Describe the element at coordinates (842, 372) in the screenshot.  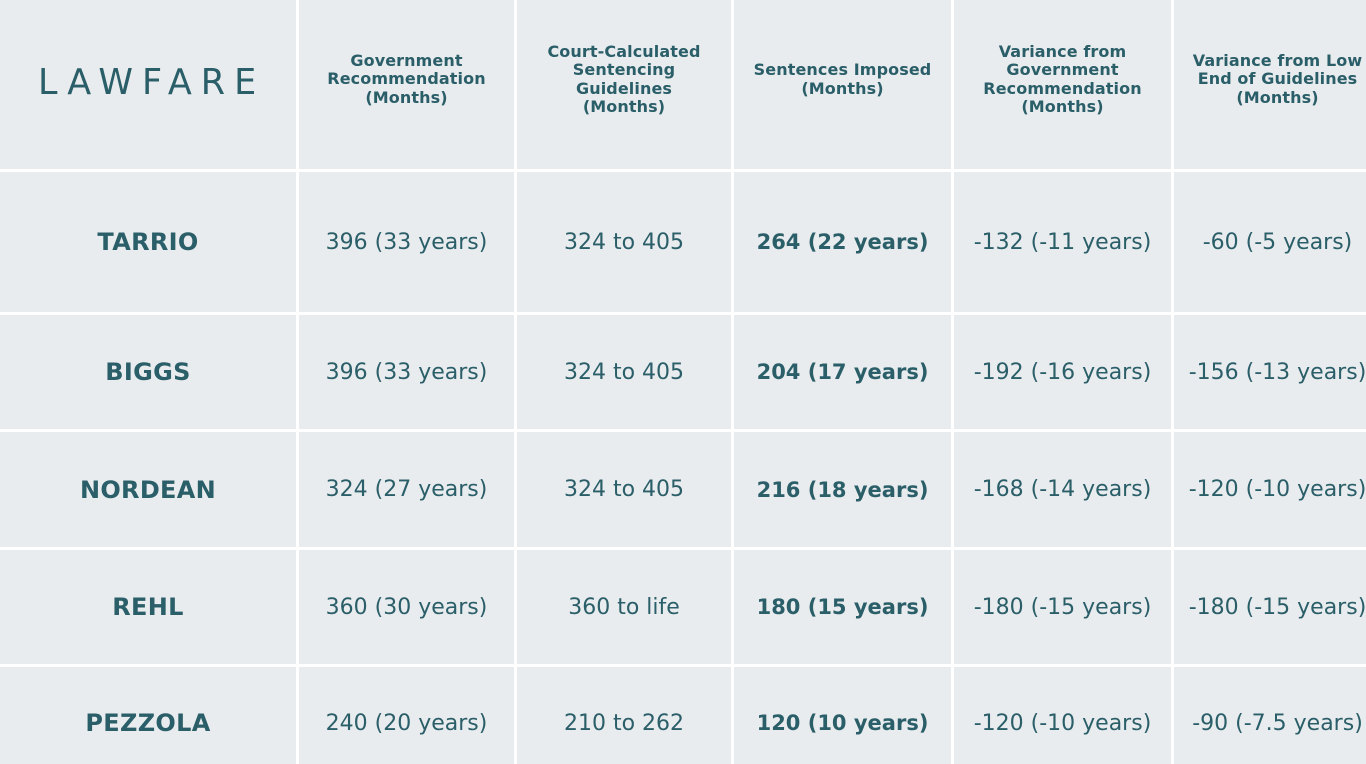
I see `table-cell-imposed: 204 (17 years)` at that location.